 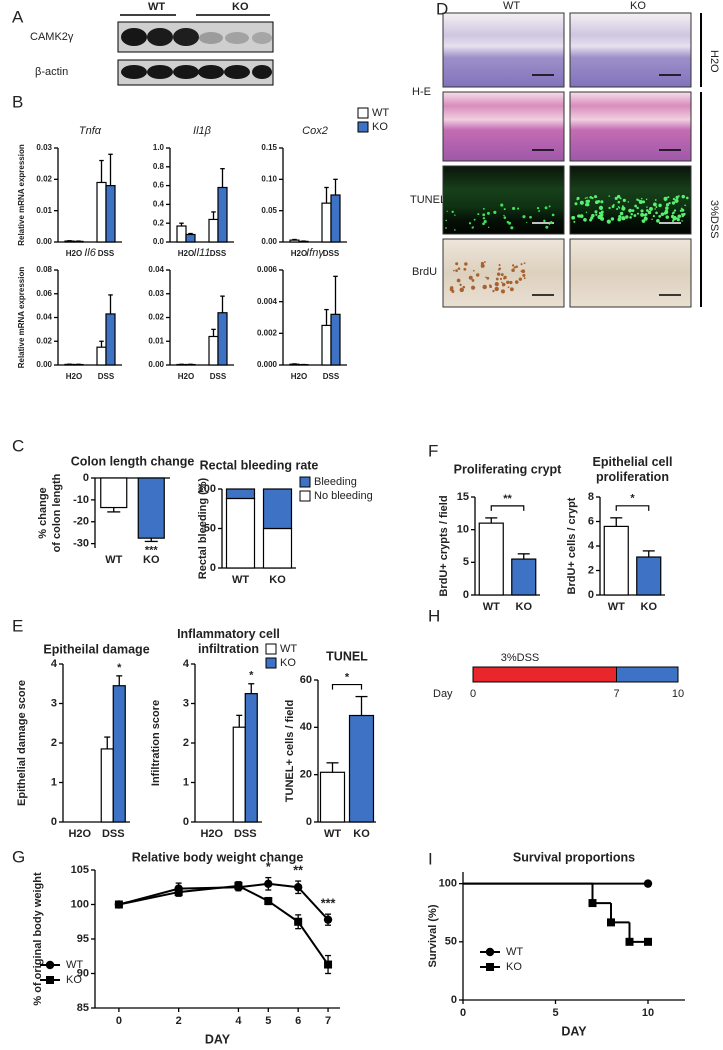 What do you see at coordinates (156, 317) in the screenshot?
I see `y-tick-label: 0.02` at bounding box center [156, 317].